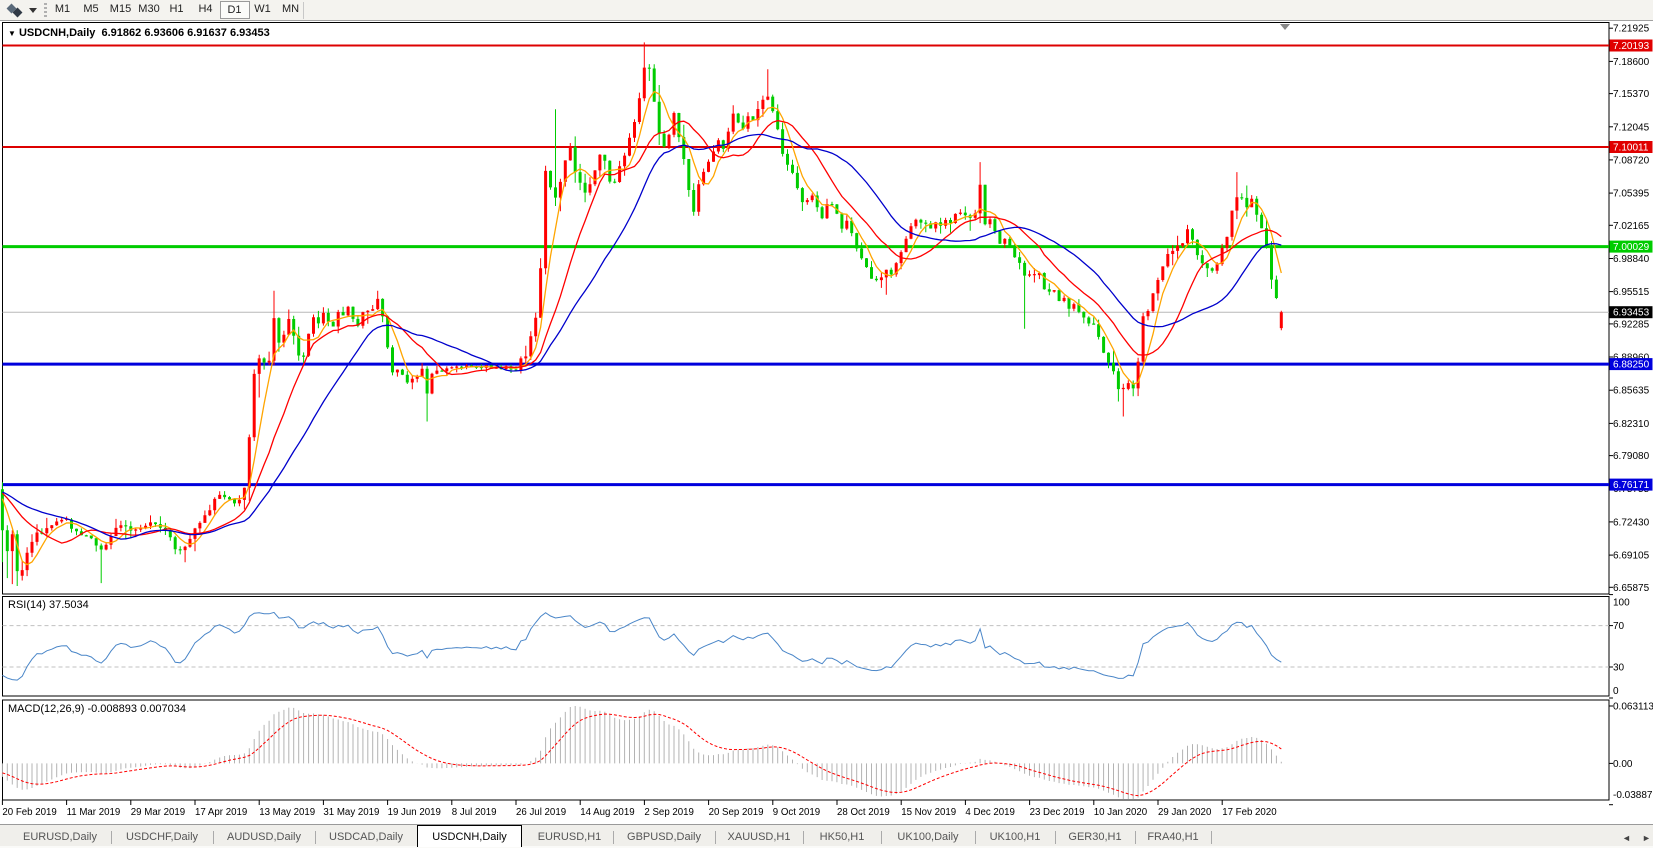  I want to click on svg-text: 6.85635, so click(1631, 391).